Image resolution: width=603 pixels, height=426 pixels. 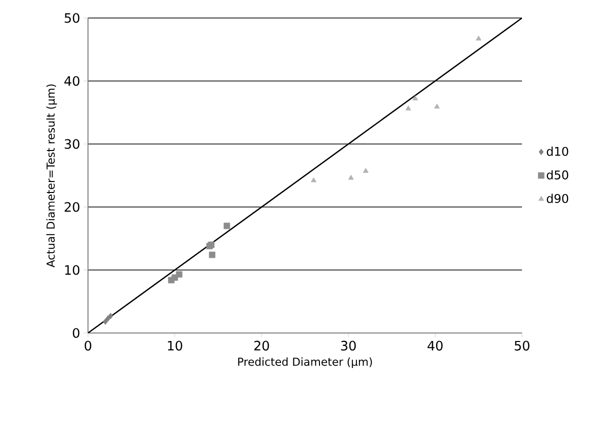 What do you see at coordinates (175, 345) in the screenshot?
I see `x-tick-label: 10` at bounding box center [175, 345].